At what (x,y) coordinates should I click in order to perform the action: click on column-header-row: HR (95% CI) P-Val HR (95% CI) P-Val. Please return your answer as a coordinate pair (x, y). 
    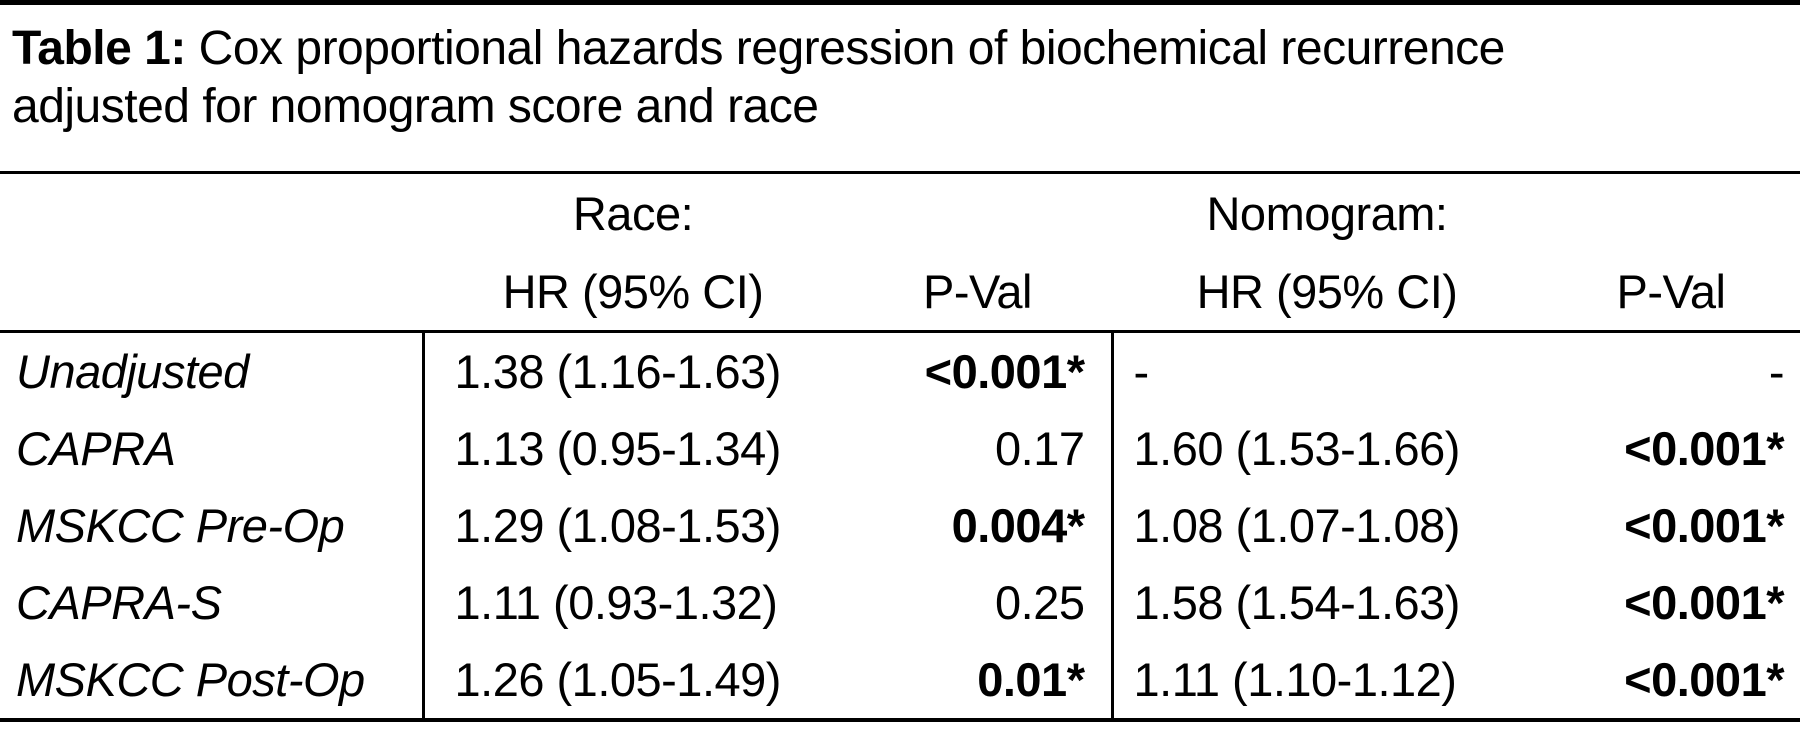
    Looking at the image, I should click on (900, 292).